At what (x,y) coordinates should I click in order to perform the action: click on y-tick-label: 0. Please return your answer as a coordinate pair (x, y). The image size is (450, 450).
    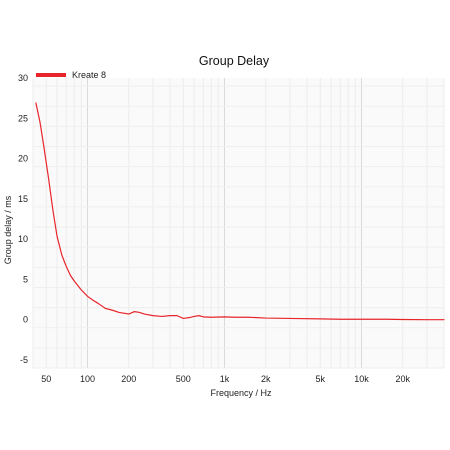
    Looking at the image, I should click on (25, 320).